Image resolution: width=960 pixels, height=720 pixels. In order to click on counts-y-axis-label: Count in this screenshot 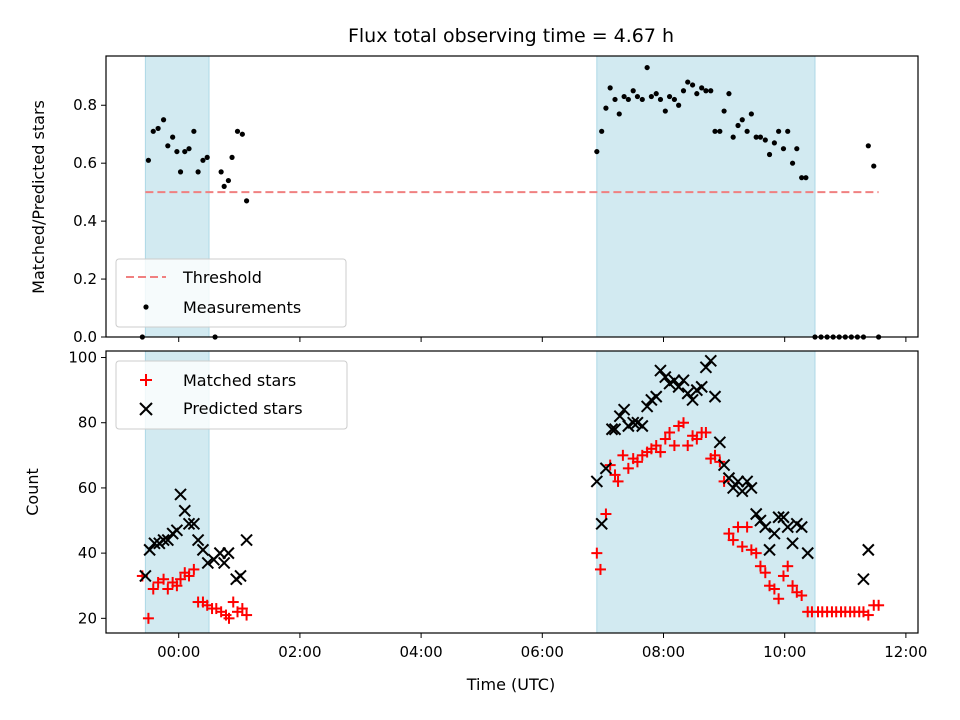, I will do `click(32, 492)`.